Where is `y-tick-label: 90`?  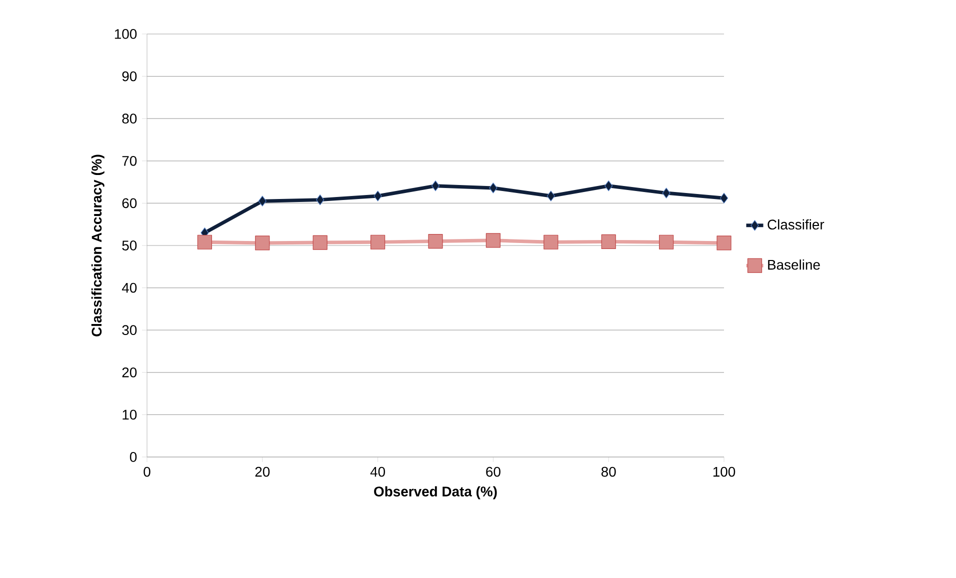 y-tick-label: 90 is located at coordinates (129, 76).